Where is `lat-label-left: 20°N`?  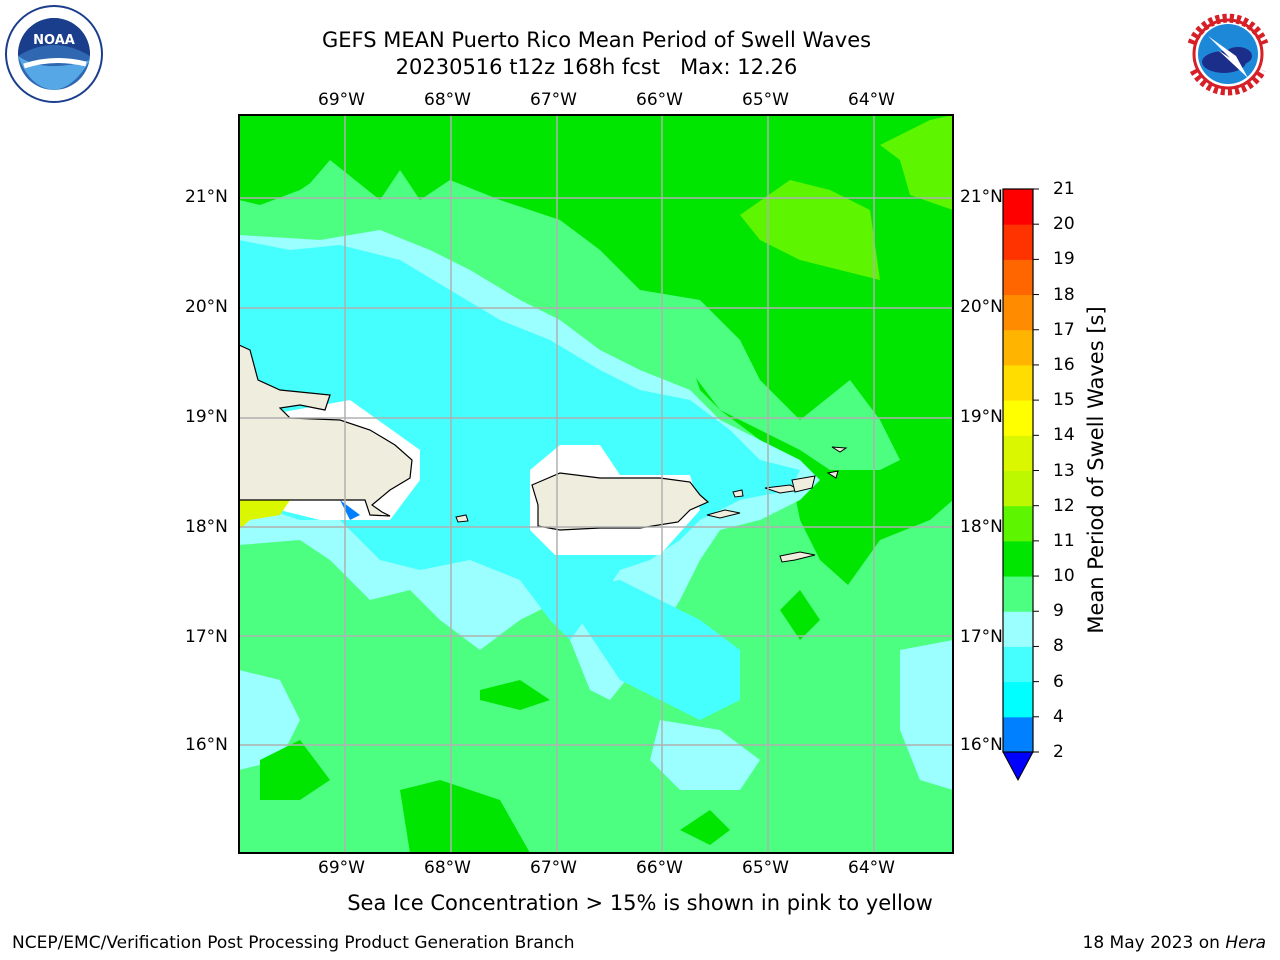
lat-label-left: 20°N is located at coordinates (206, 307).